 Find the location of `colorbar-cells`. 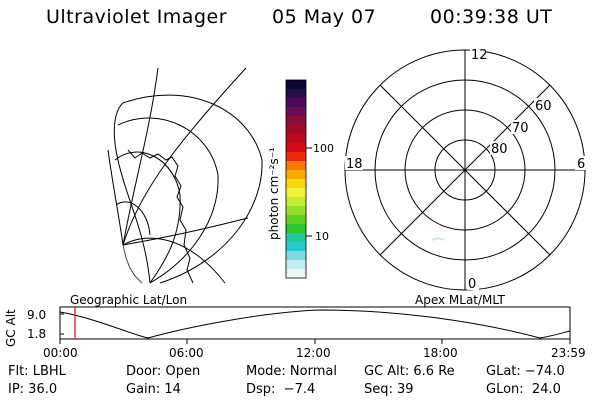

colorbar-cells is located at coordinates (296, 179).